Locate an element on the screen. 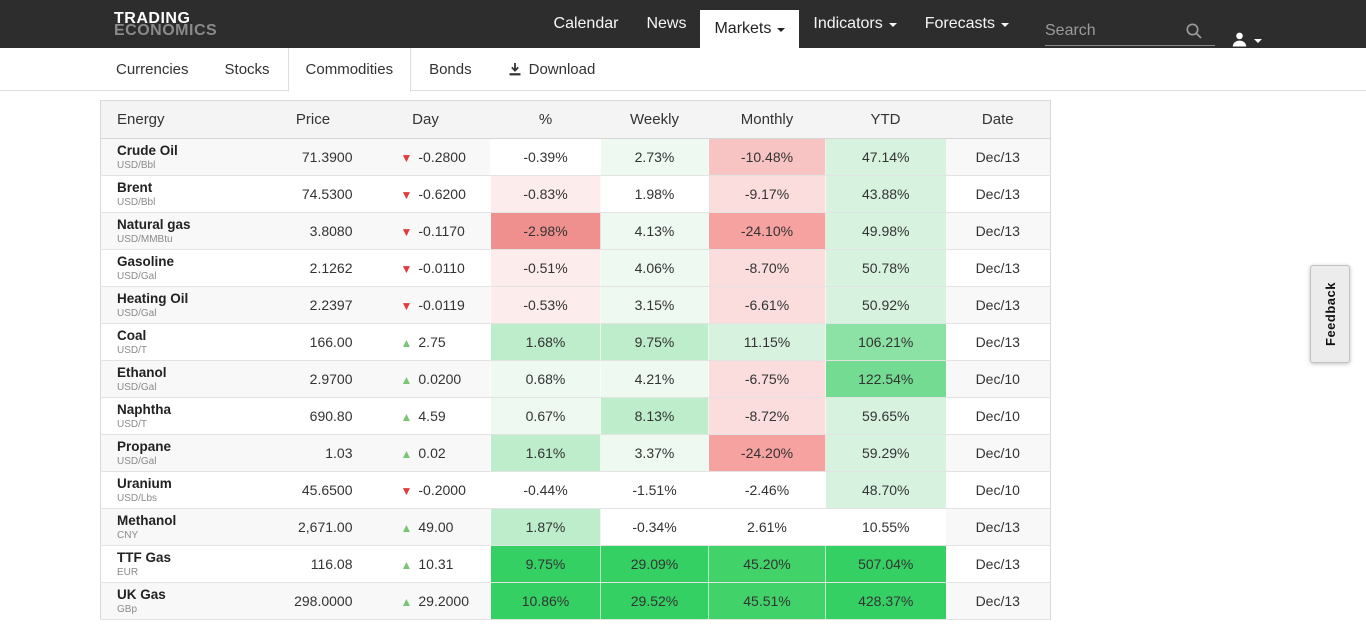 The width and height of the screenshot is (1366, 643). user-menu is located at coordinates (1246, 39).